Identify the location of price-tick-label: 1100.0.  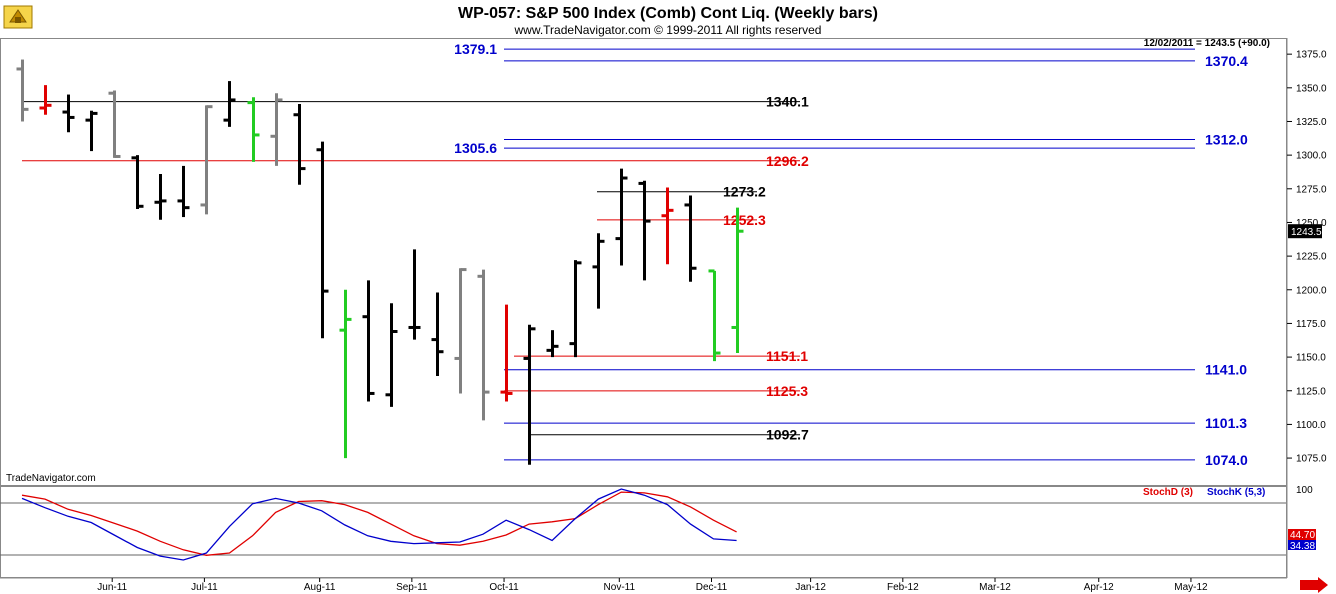
(1311, 425).